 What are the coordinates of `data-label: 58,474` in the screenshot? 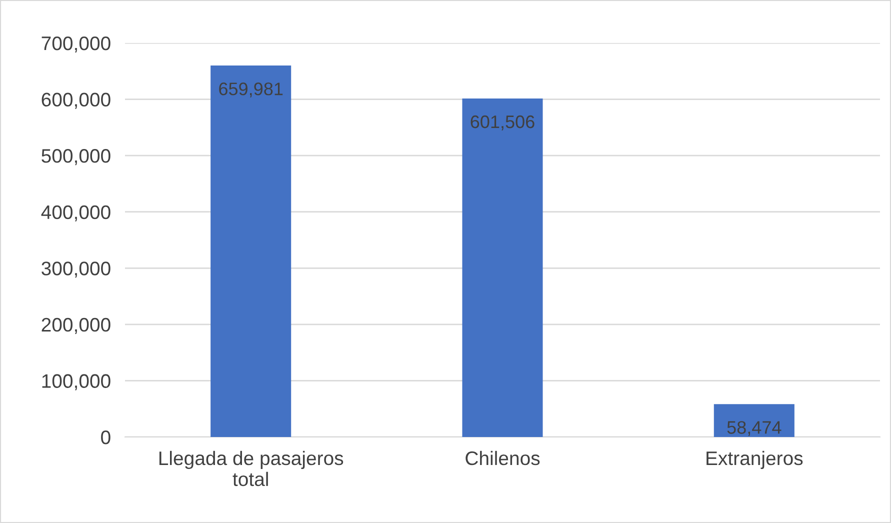 It's located at (754, 428).